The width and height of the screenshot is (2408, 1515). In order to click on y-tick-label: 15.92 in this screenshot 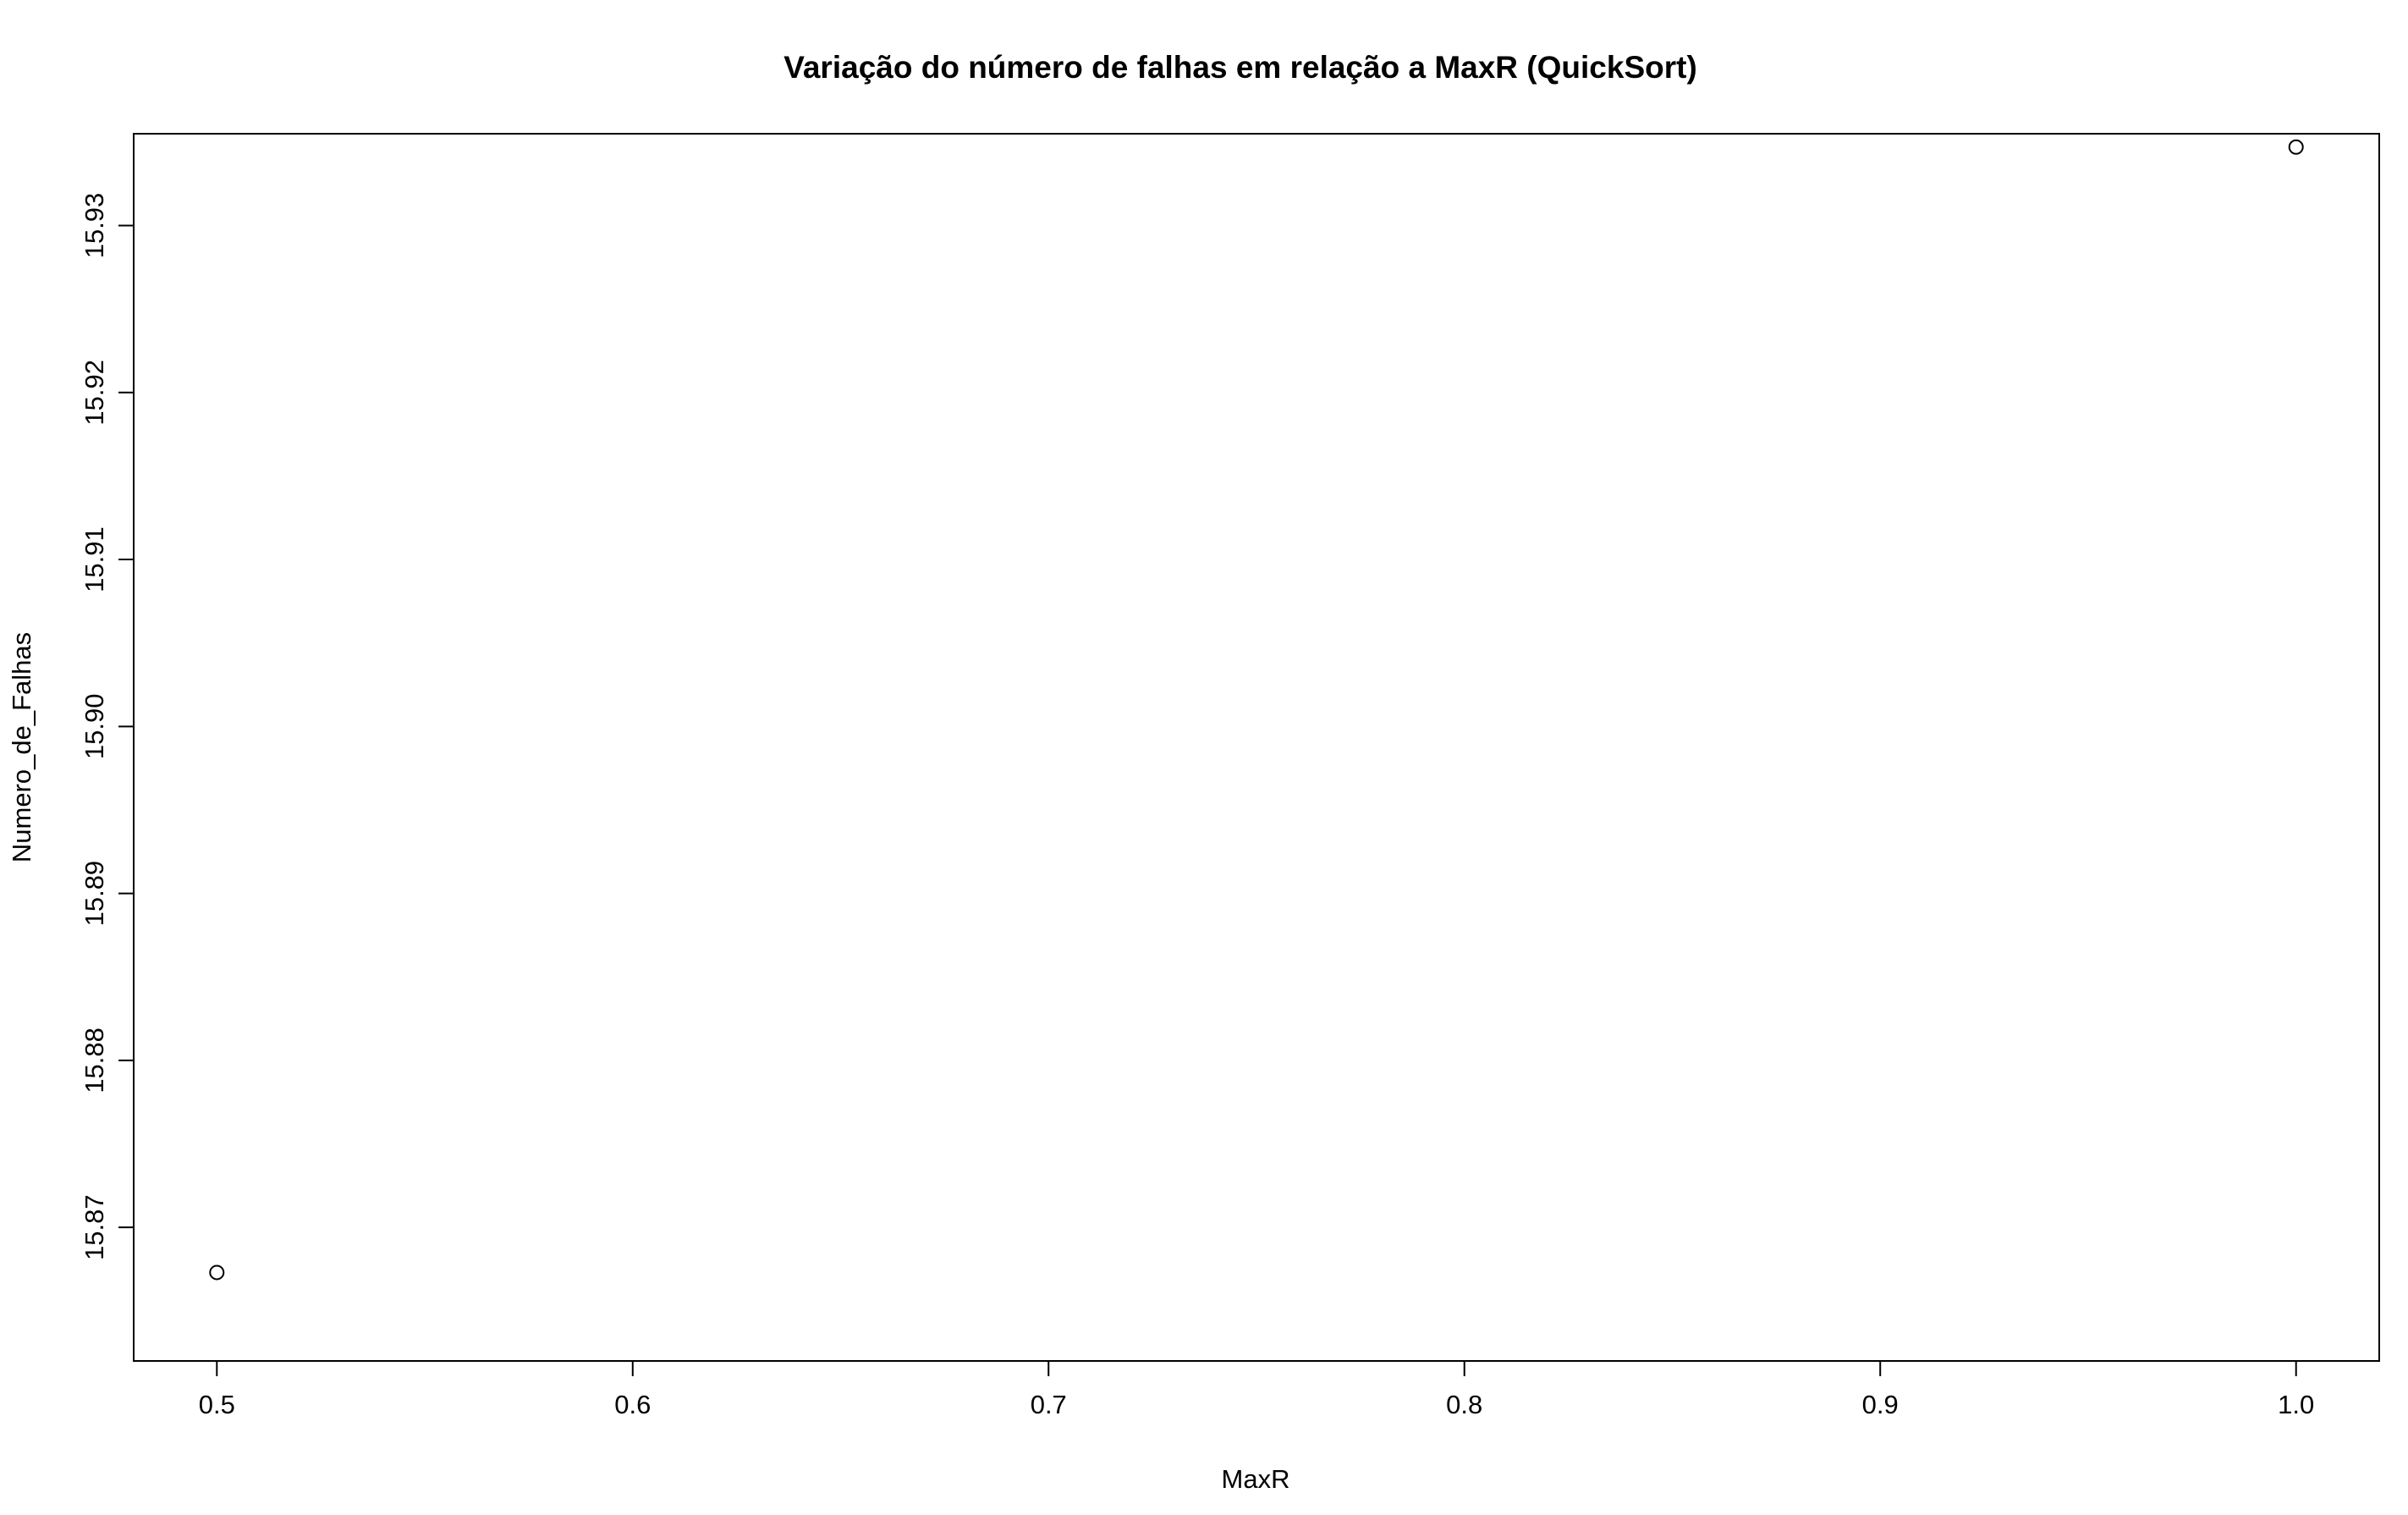, I will do `click(94, 393)`.